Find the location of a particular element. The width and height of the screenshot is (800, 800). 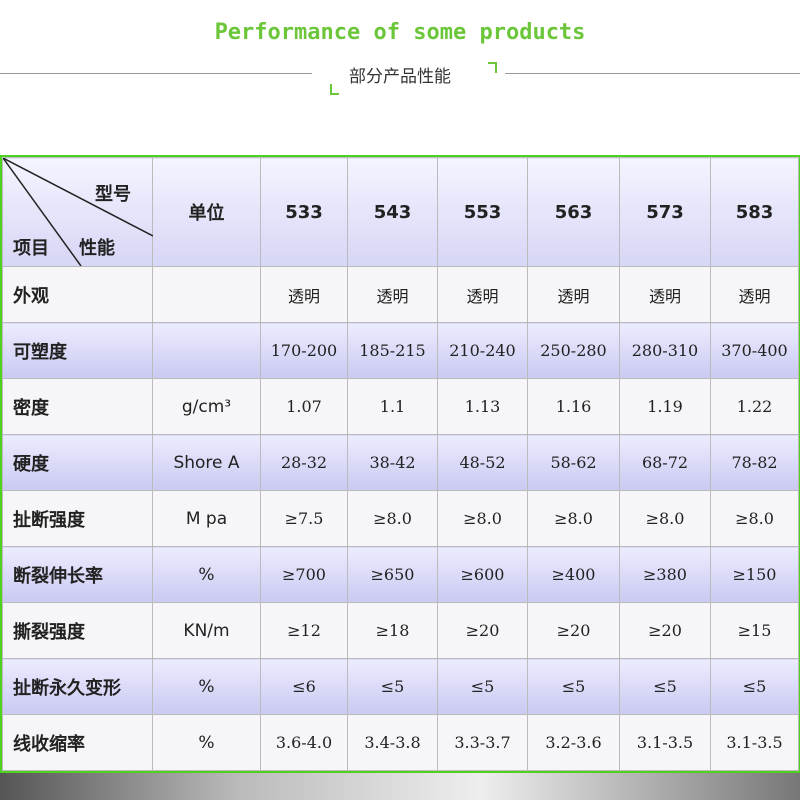

value-cell: ≥380 is located at coordinates (665, 574).